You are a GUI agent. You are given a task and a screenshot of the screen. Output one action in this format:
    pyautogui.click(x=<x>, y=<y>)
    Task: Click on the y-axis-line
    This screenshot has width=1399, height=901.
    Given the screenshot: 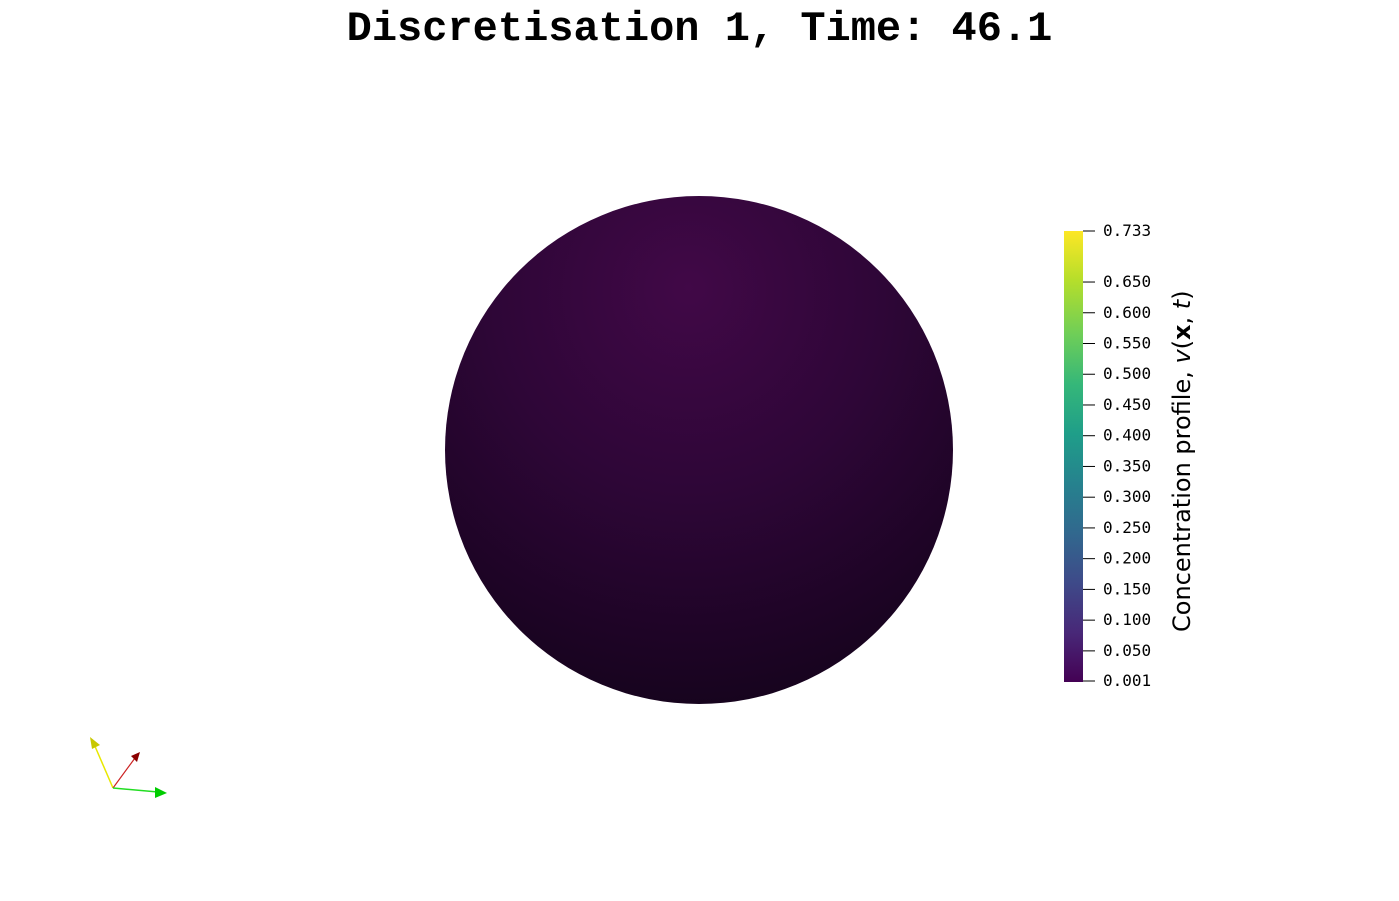 What is the action you would take?
    pyautogui.click(x=135, y=790)
    